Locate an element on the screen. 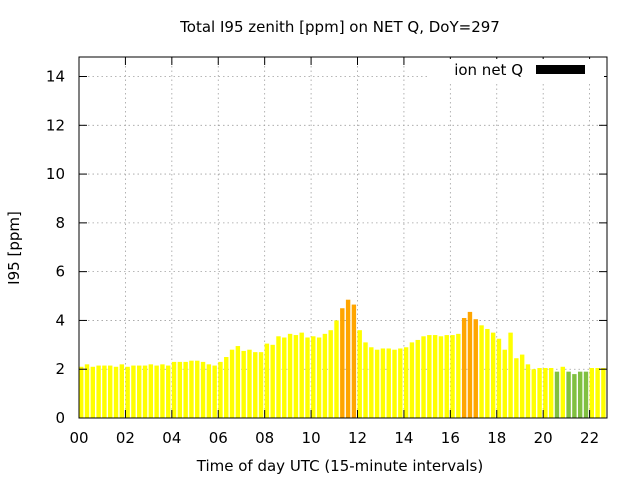 The width and height of the screenshot is (640, 480). x-tick-label: 00 is located at coordinates (78, 438).